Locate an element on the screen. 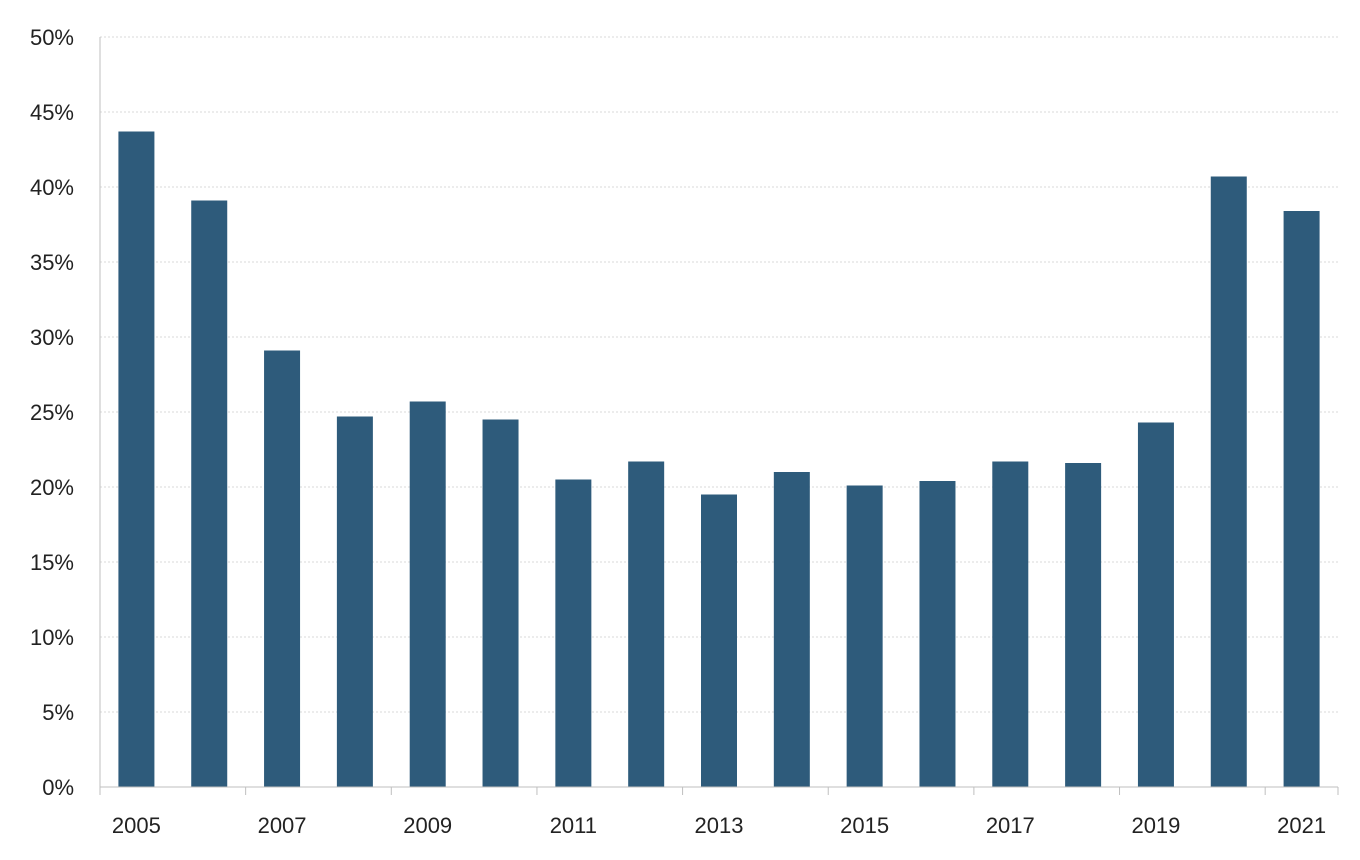 The height and width of the screenshot is (860, 1360). y-tick-labels: 0% 5% 10% 15% 20% 25% 30% 35% 40% 45% 50% is located at coordinates (52, 412).